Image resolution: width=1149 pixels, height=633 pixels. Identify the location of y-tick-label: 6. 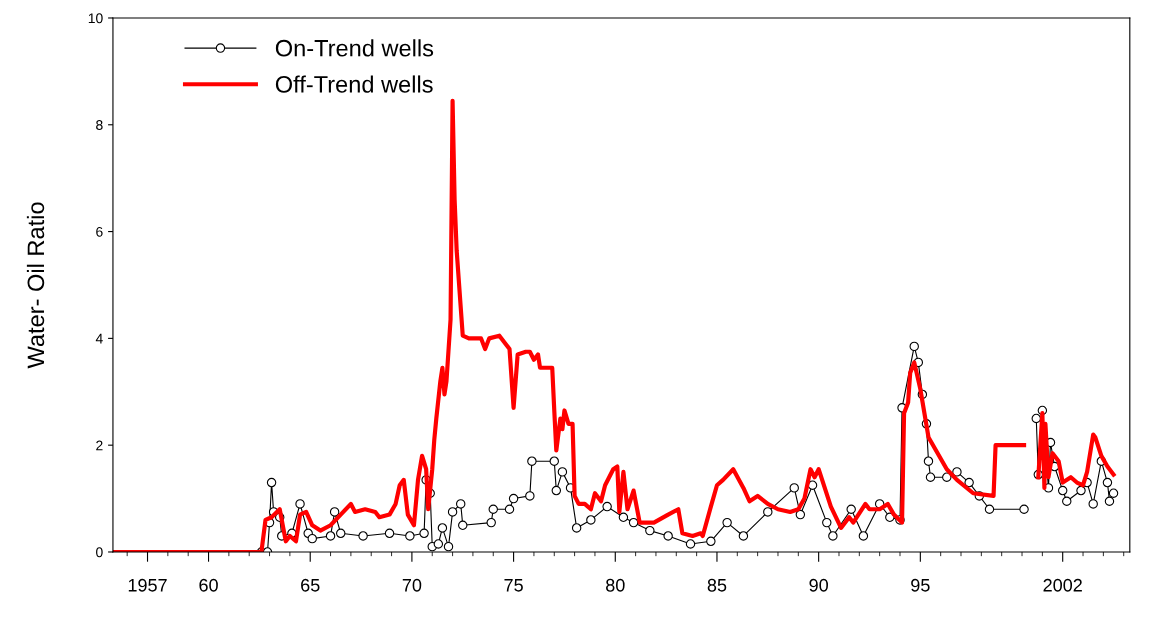
(99, 231).